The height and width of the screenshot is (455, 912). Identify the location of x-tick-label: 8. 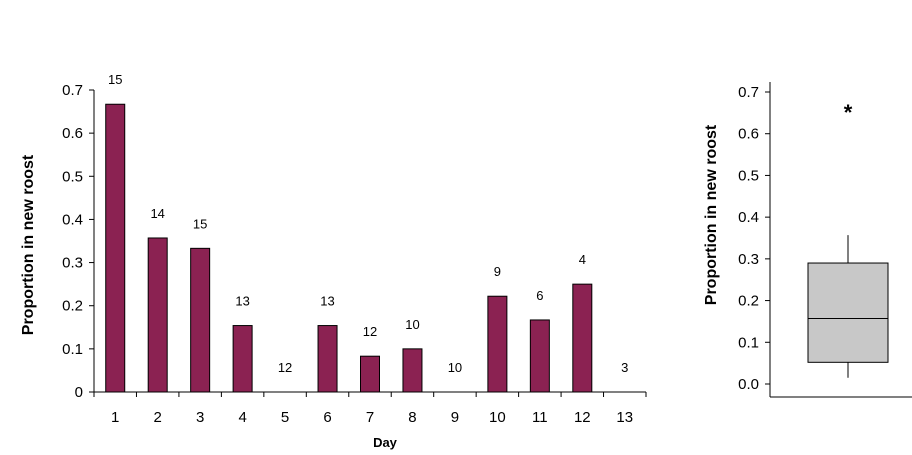
(412, 417).